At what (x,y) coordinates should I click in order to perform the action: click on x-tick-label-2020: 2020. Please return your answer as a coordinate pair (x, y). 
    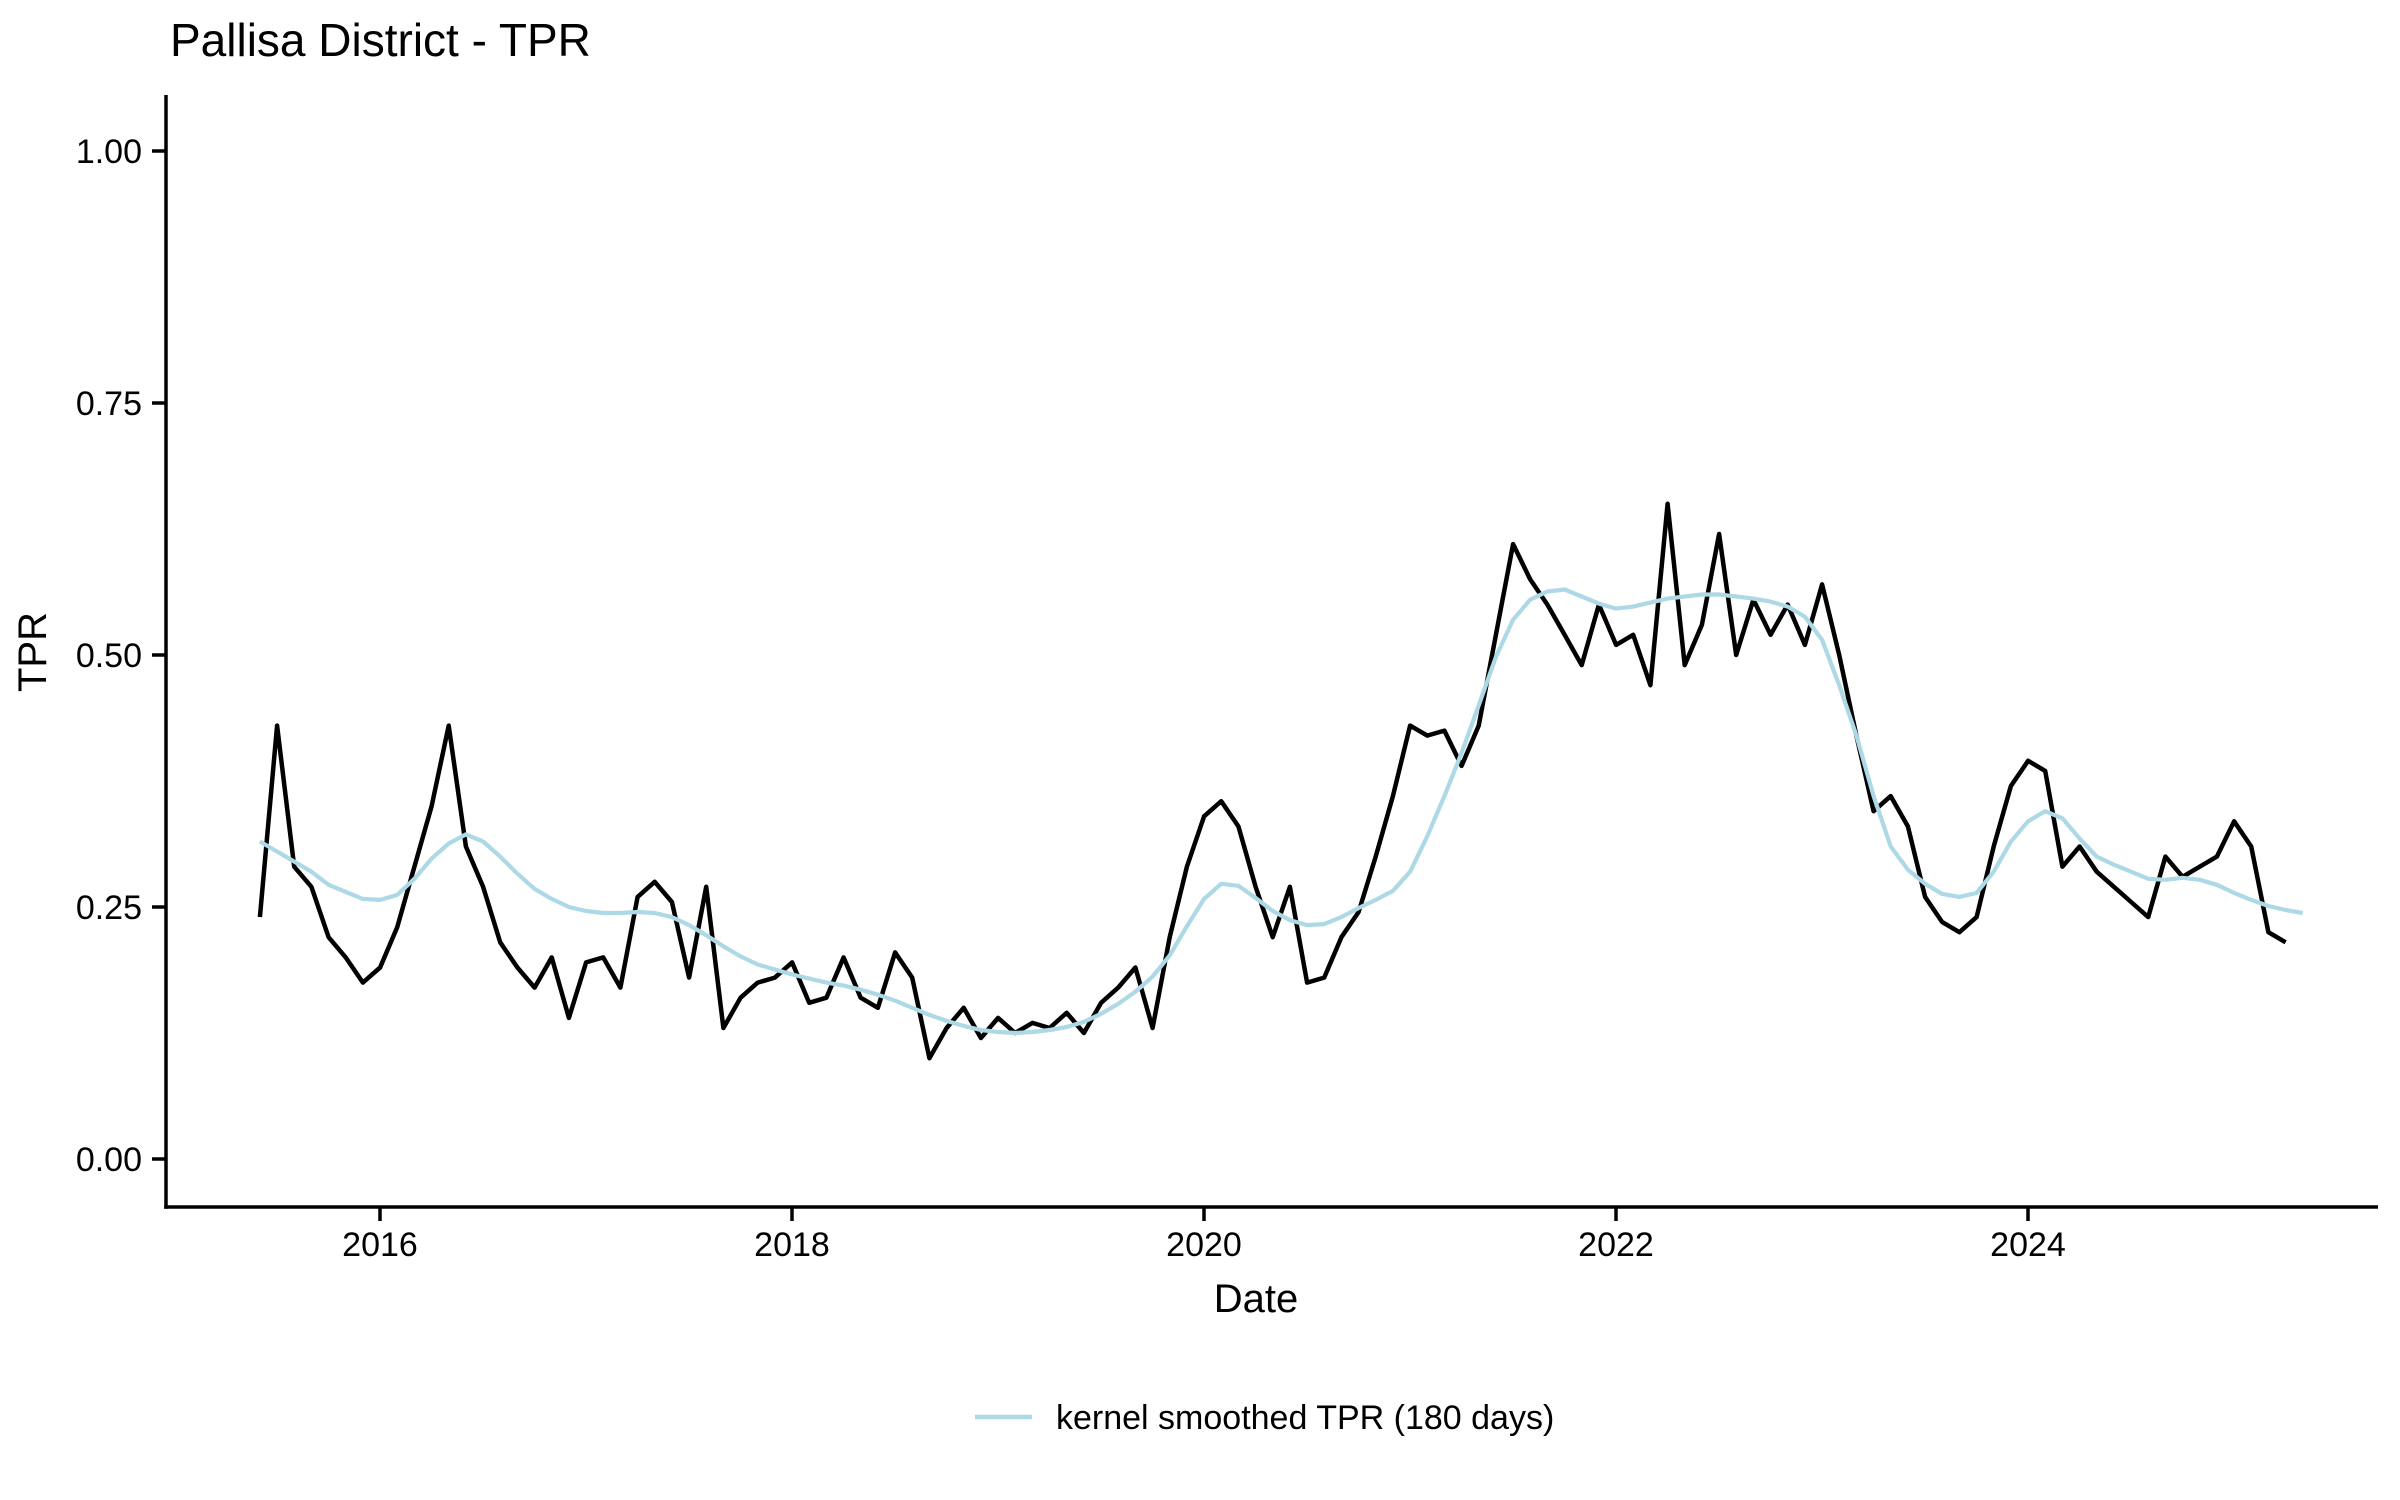
    Looking at the image, I should click on (1204, 1245).